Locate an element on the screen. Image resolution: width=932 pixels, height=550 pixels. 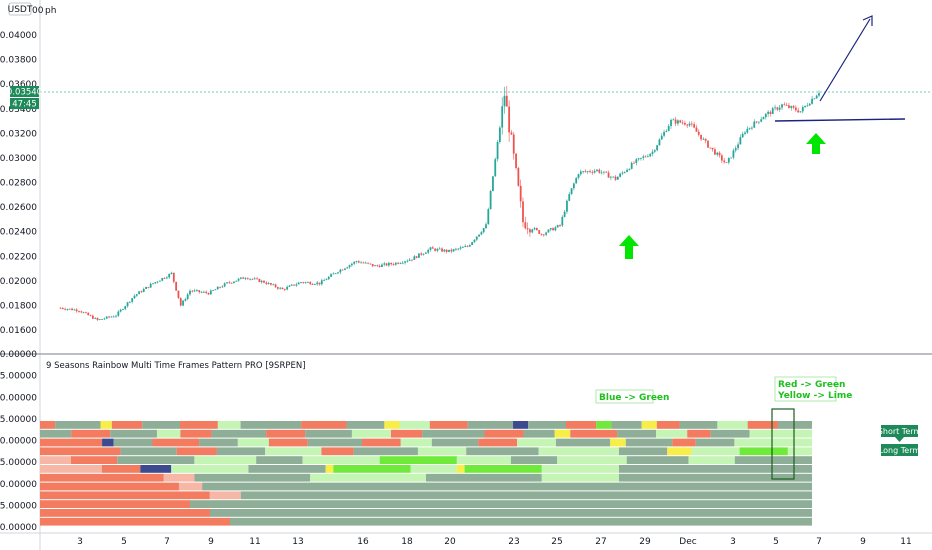
x-tick-label: 7 is located at coordinates (167, 542).